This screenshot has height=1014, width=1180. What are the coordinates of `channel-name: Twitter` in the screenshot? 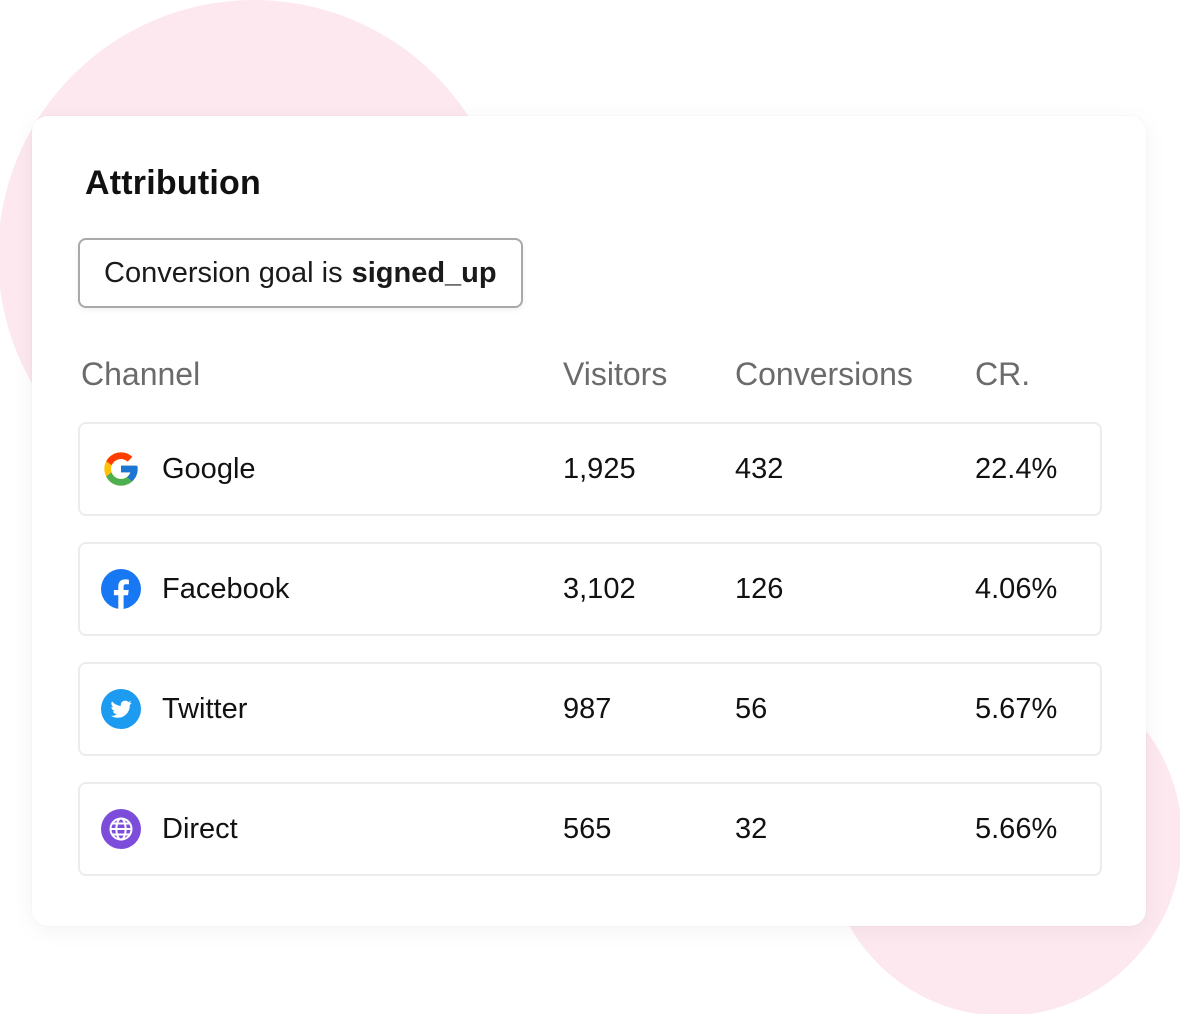 It's located at (205, 709).